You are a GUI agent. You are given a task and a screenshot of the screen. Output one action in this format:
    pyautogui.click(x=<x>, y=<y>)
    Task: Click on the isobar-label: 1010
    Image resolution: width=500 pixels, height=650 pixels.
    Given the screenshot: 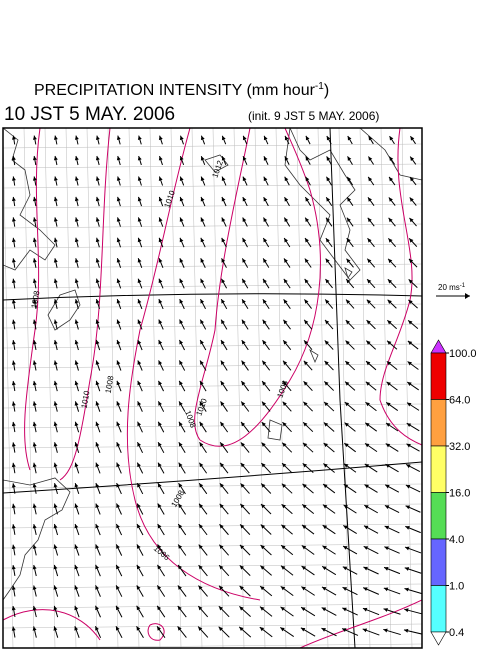 What is the action you would take?
    pyautogui.click(x=169, y=199)
    